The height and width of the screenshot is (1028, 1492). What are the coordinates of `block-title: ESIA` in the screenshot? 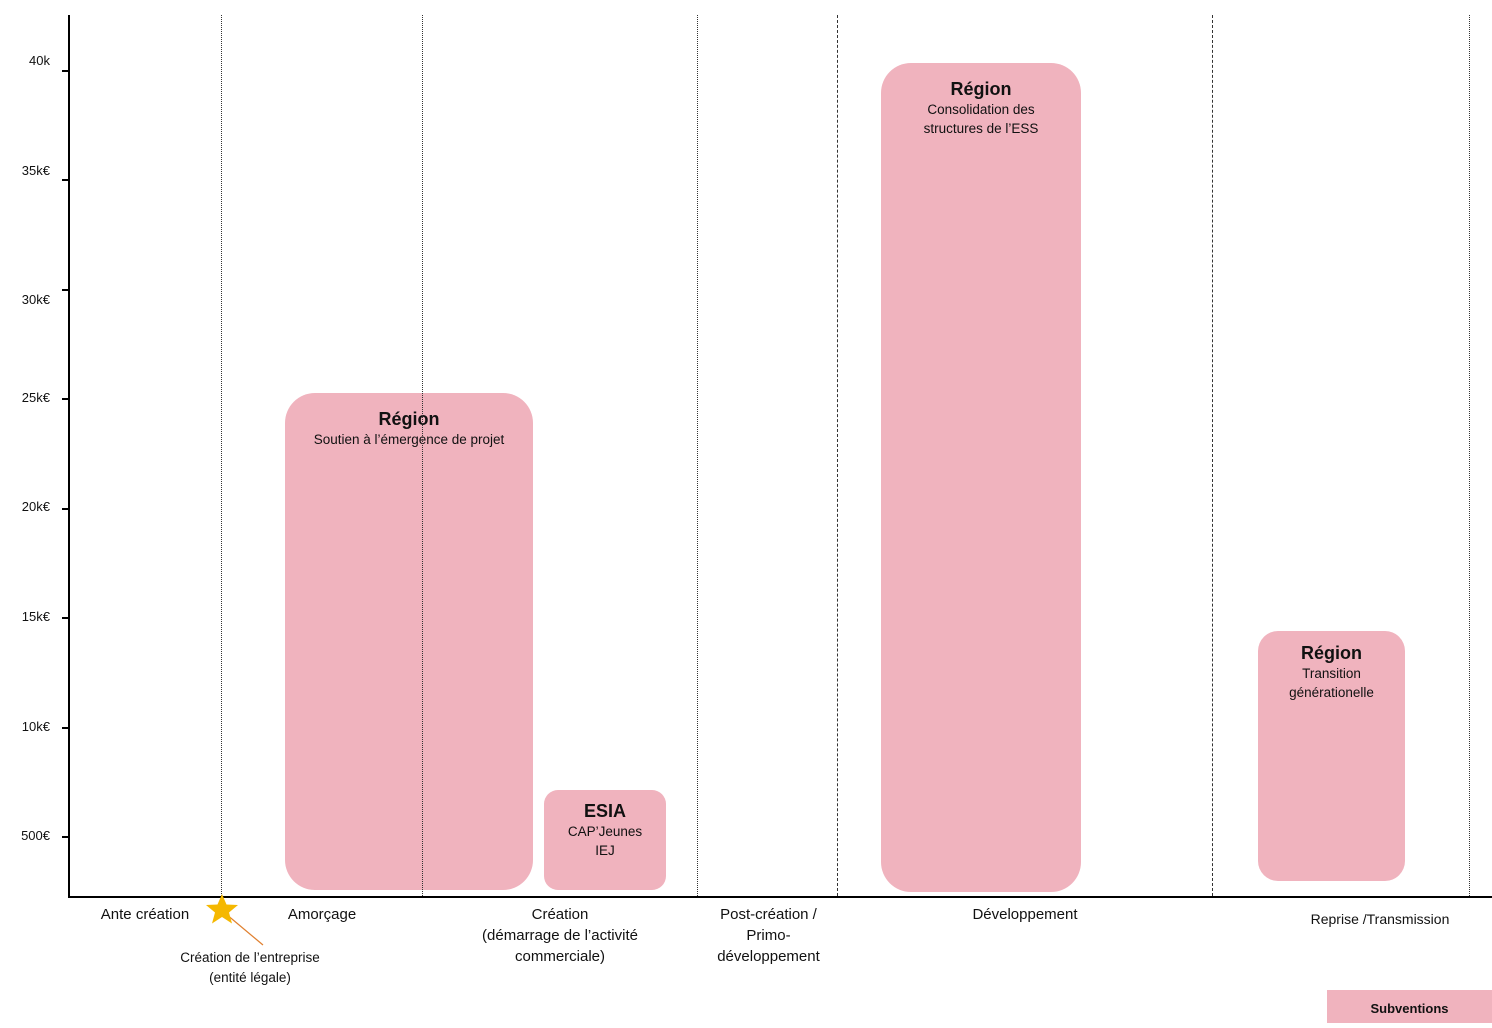 It's located at (604, 811).